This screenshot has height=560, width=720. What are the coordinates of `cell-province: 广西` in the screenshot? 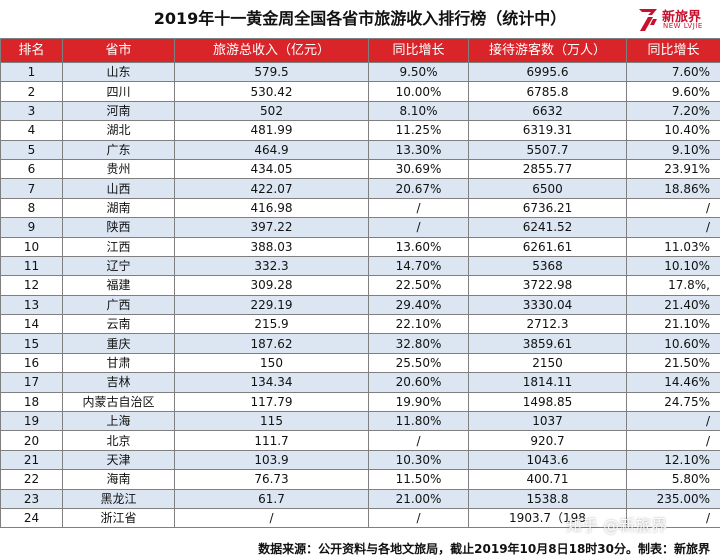 It's located at (118, 305).